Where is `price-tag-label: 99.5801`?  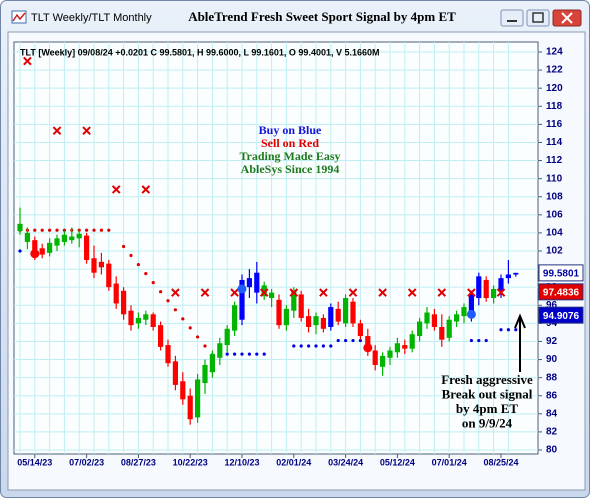
price-tag-label: 99.5801 is located at coordinates (561, 274).